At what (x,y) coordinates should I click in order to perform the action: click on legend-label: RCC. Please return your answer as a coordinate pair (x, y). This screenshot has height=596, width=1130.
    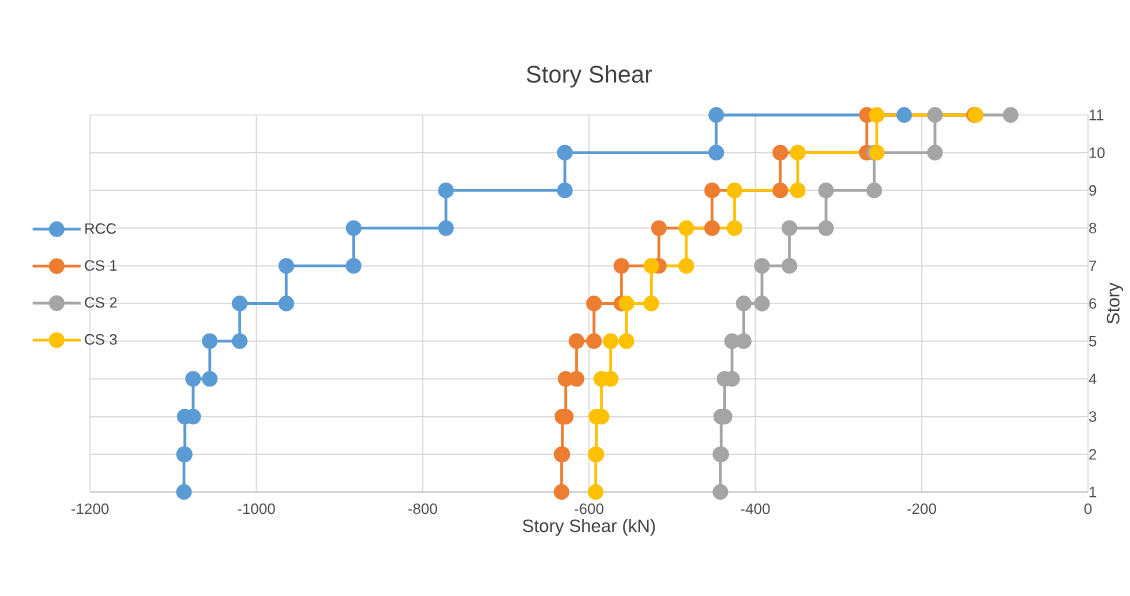
    Looking at the image, I should click on (101, 228).